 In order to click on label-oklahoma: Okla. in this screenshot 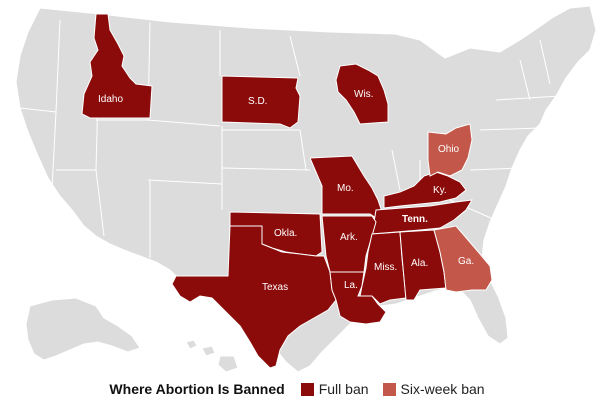, I will do `click(285, 233)`.